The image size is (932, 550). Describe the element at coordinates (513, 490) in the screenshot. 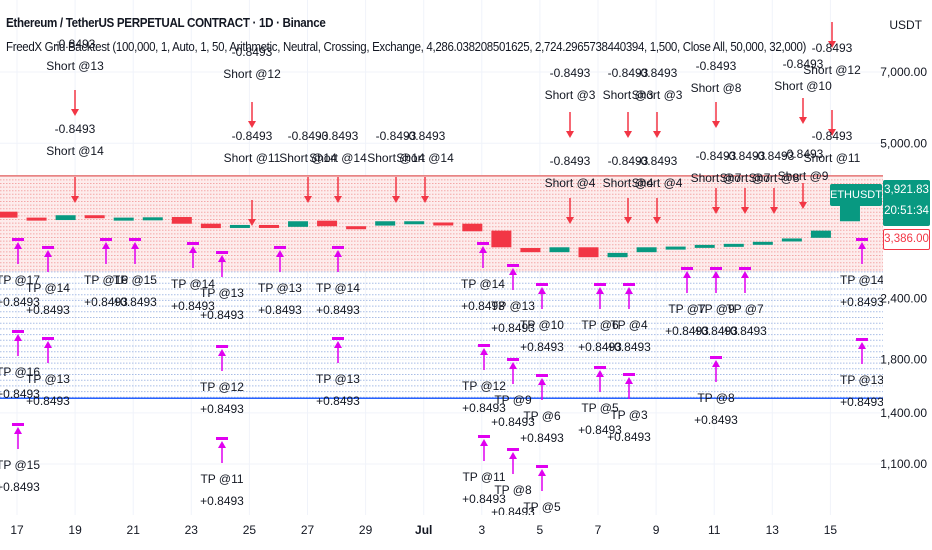

I see `tp-label: TP @8` at that location.